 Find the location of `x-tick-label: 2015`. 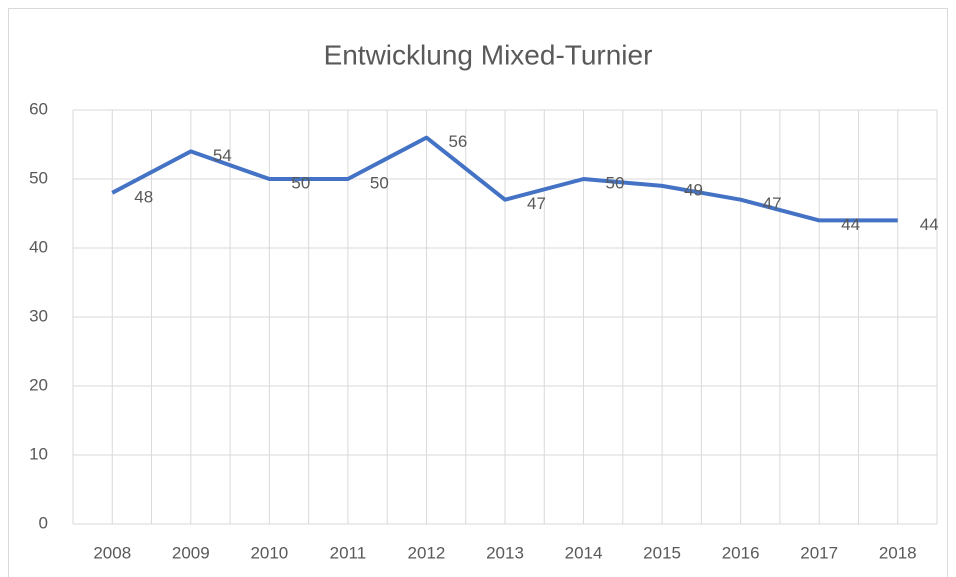

x-tick-label: 2015 is located at coordinates (662, 552).